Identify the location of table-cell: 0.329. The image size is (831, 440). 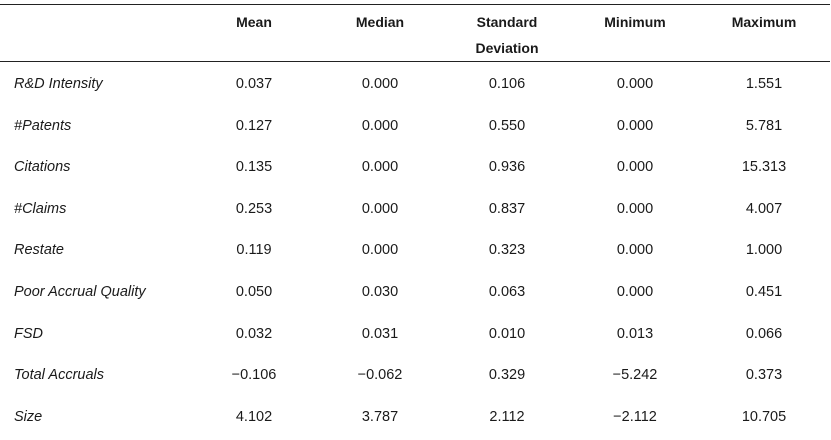
(507, 375).